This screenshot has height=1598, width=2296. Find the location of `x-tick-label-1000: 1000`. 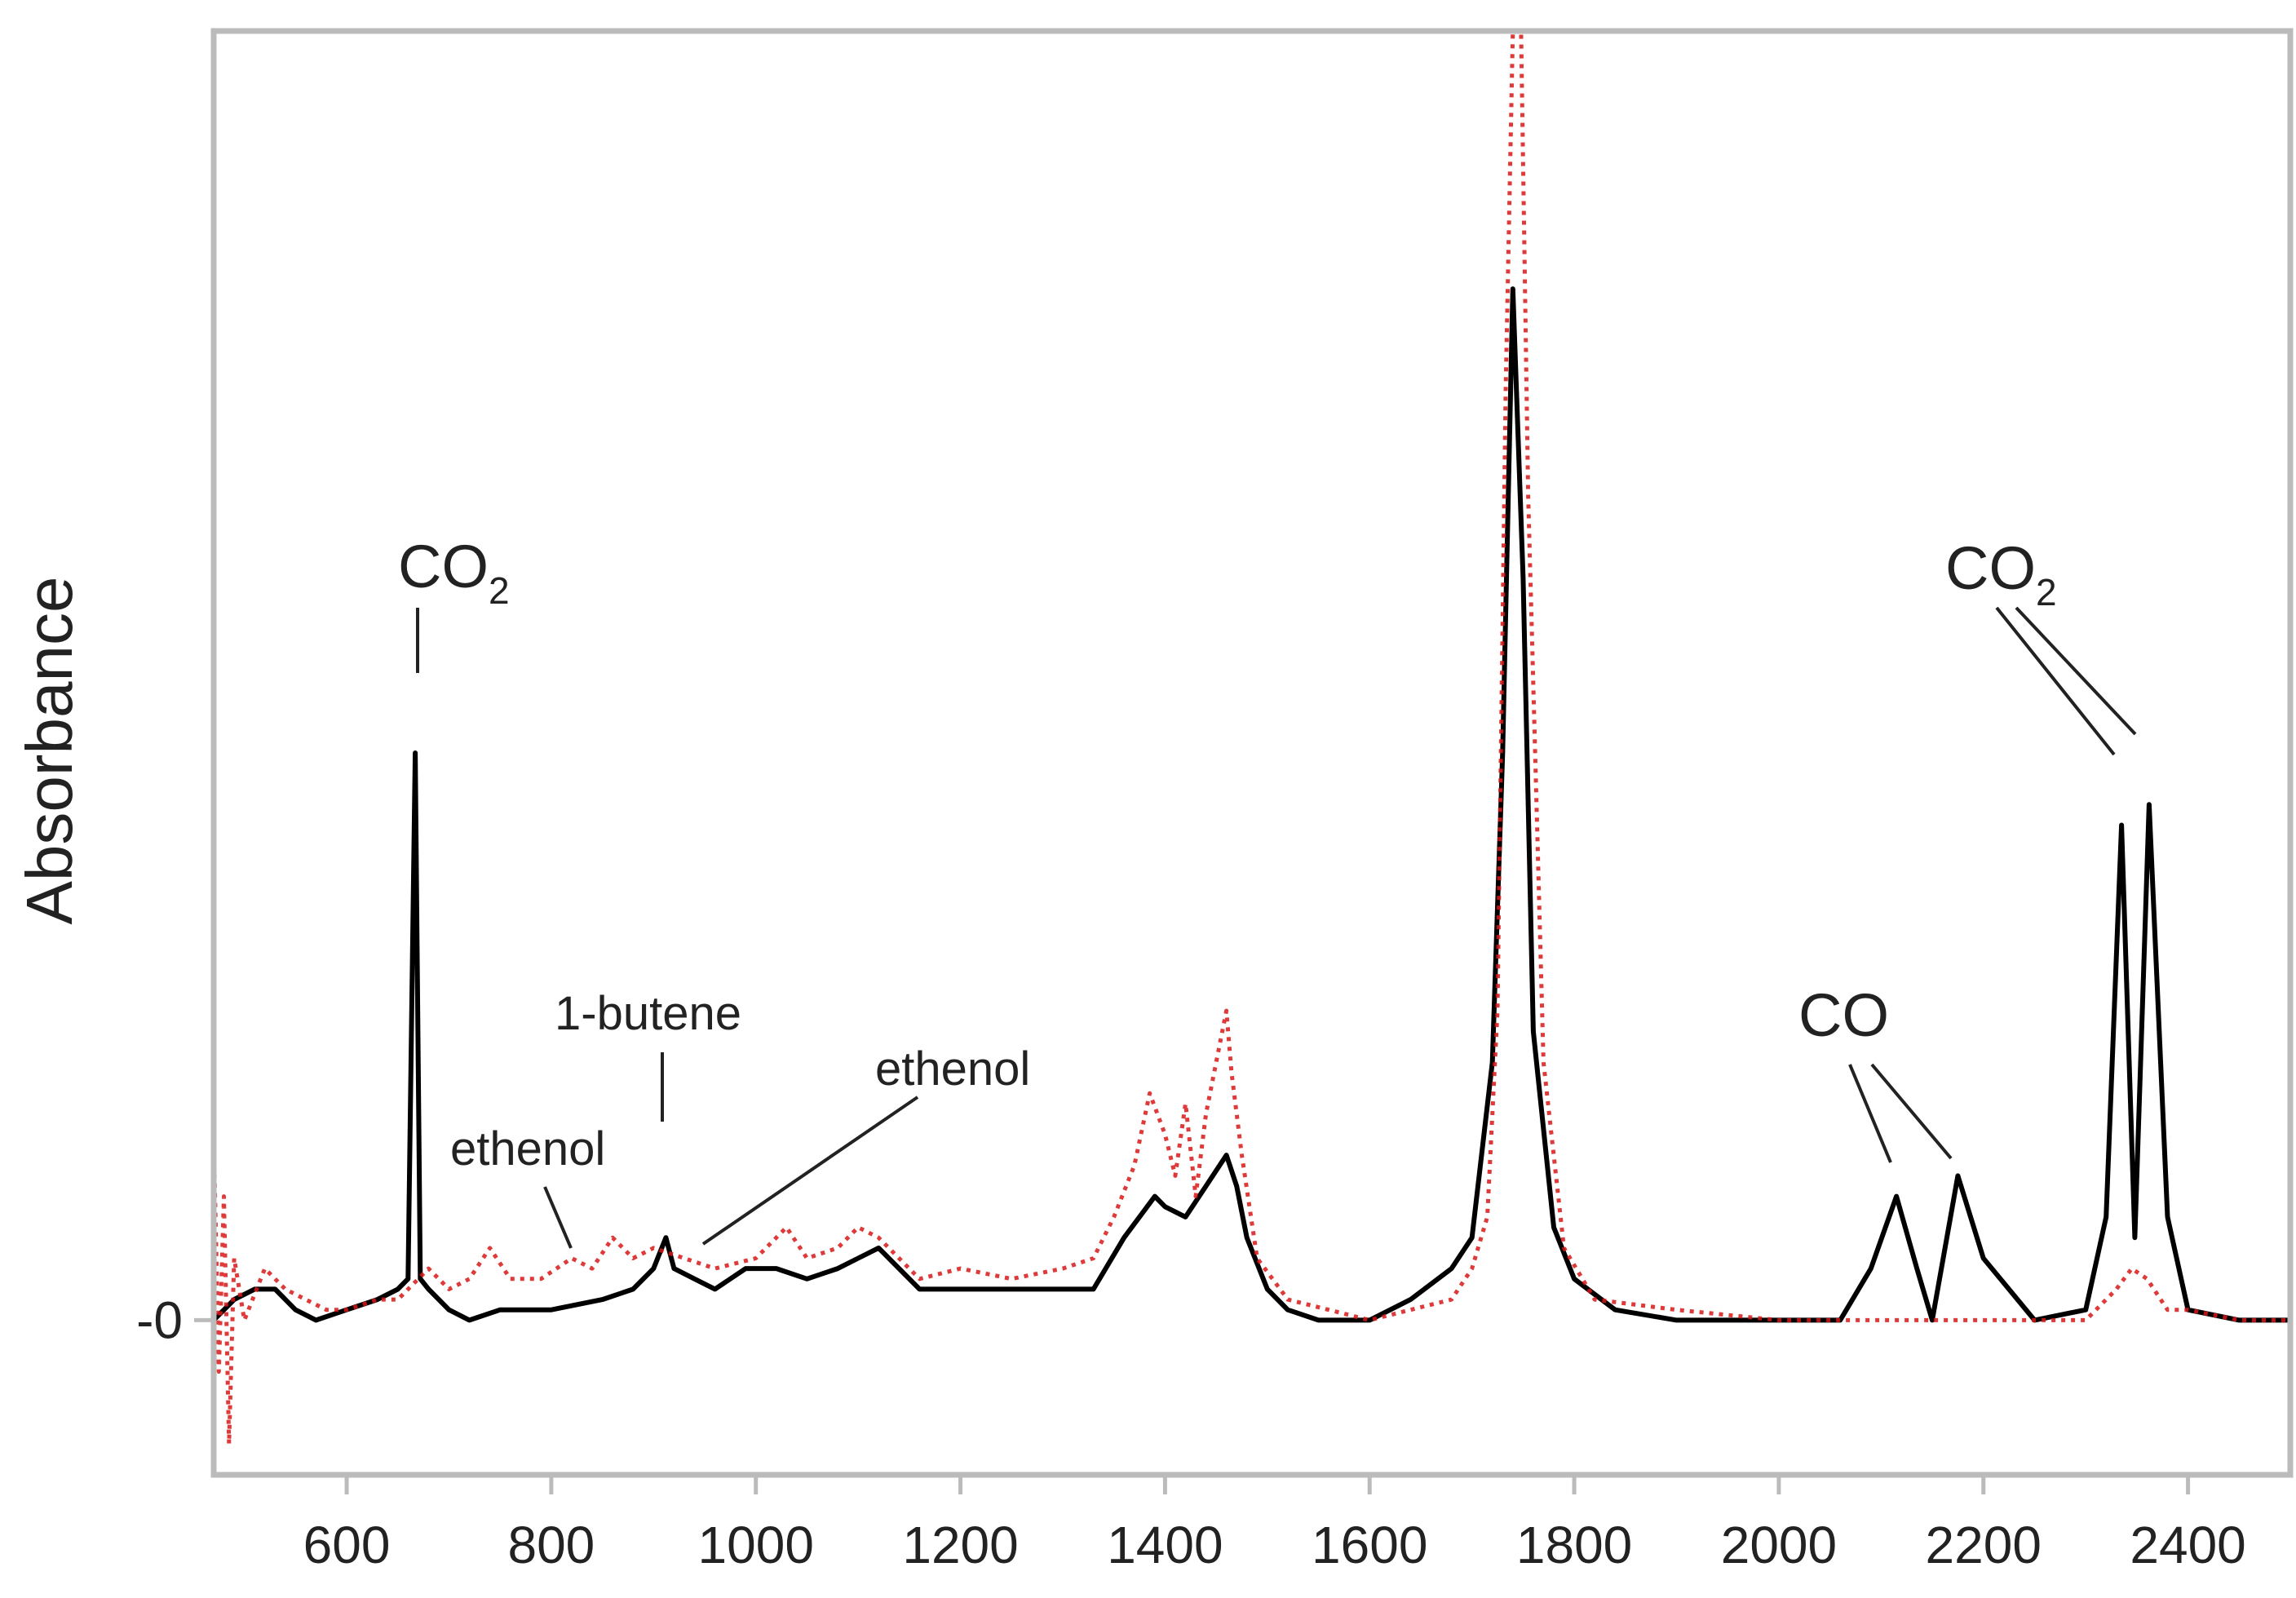

x-tick-label-1000: 1000 is located at coordinates (756, 1545).